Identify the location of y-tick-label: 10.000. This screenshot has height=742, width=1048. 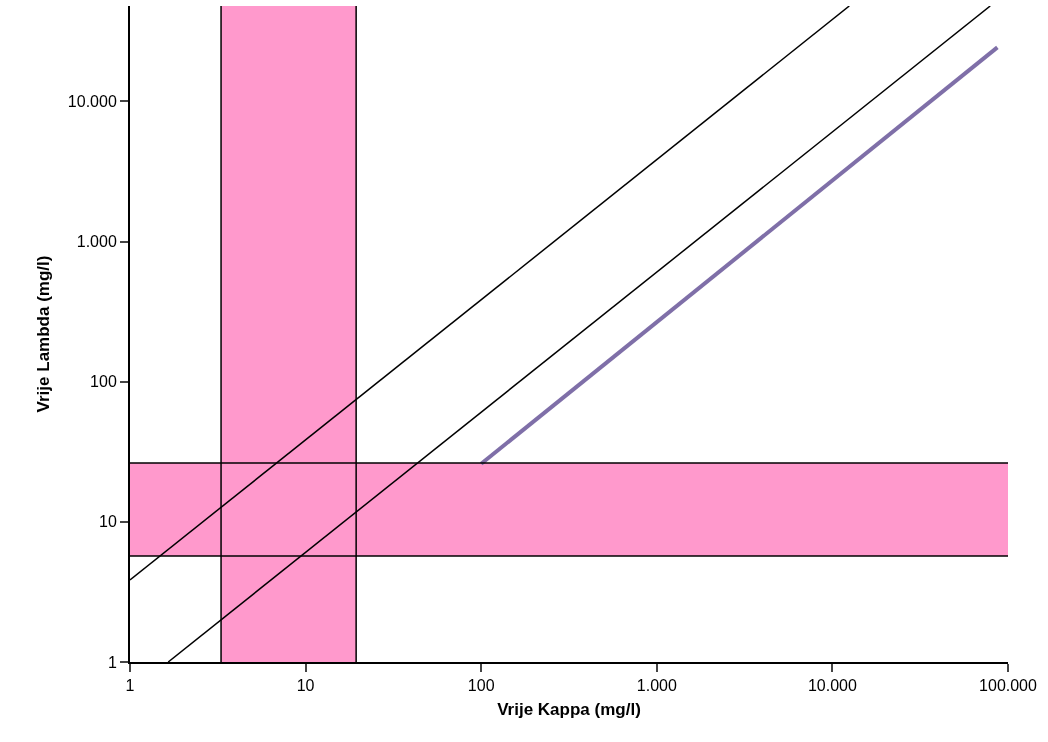
(92, 102).